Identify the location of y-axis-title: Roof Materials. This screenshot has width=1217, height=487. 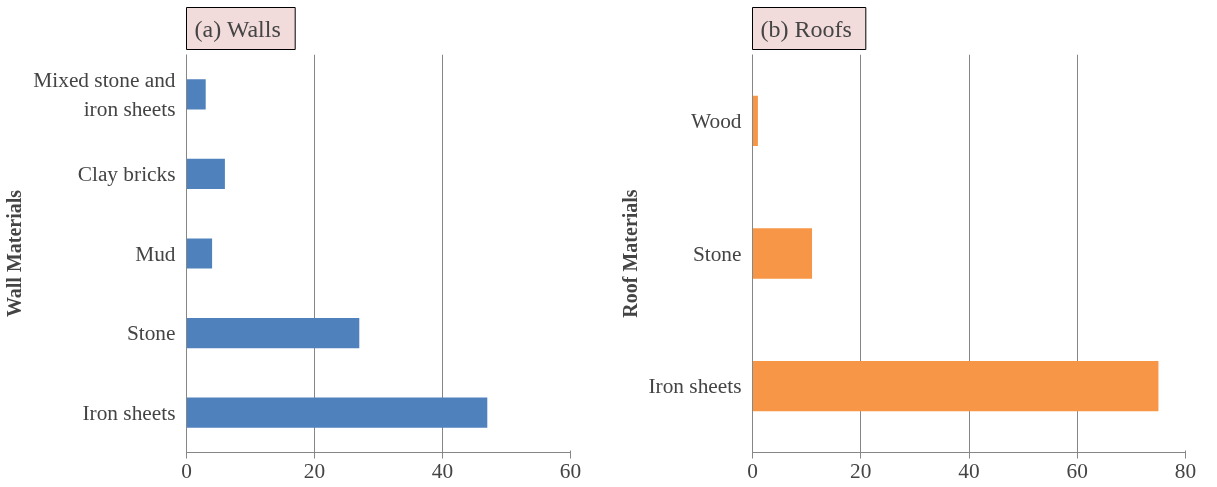
(629, 253).